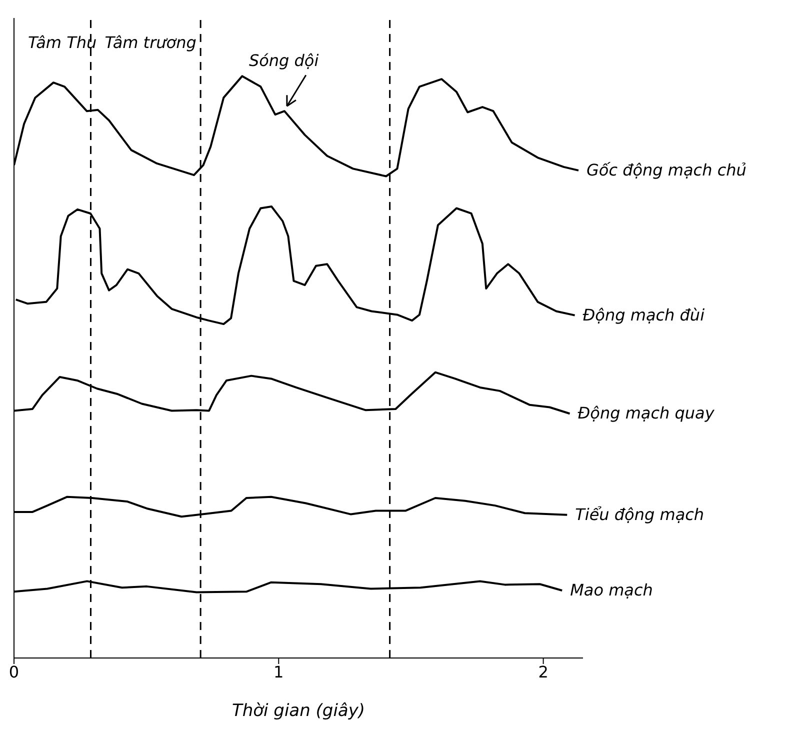  Describe the element at coordinates (279, 672) in the screenshot. I see `x-tick-label: 1` at that location.